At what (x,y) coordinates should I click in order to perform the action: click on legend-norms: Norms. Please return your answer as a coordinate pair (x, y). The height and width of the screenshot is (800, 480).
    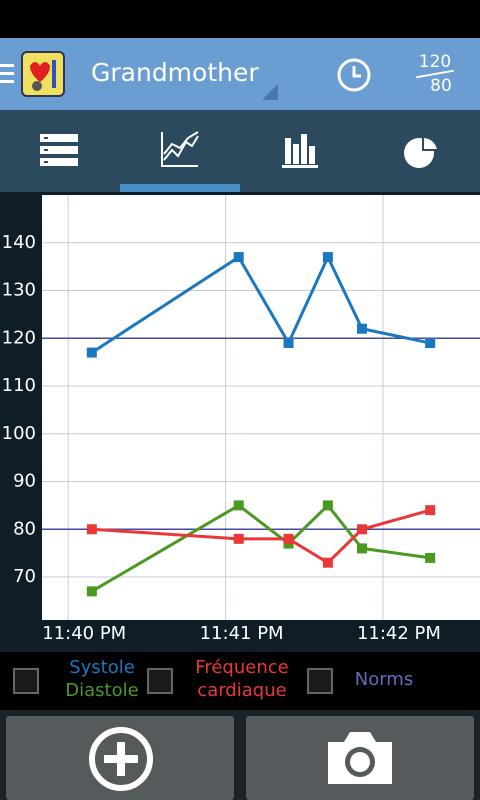
    Looking at the image, I should click on (384, 679).